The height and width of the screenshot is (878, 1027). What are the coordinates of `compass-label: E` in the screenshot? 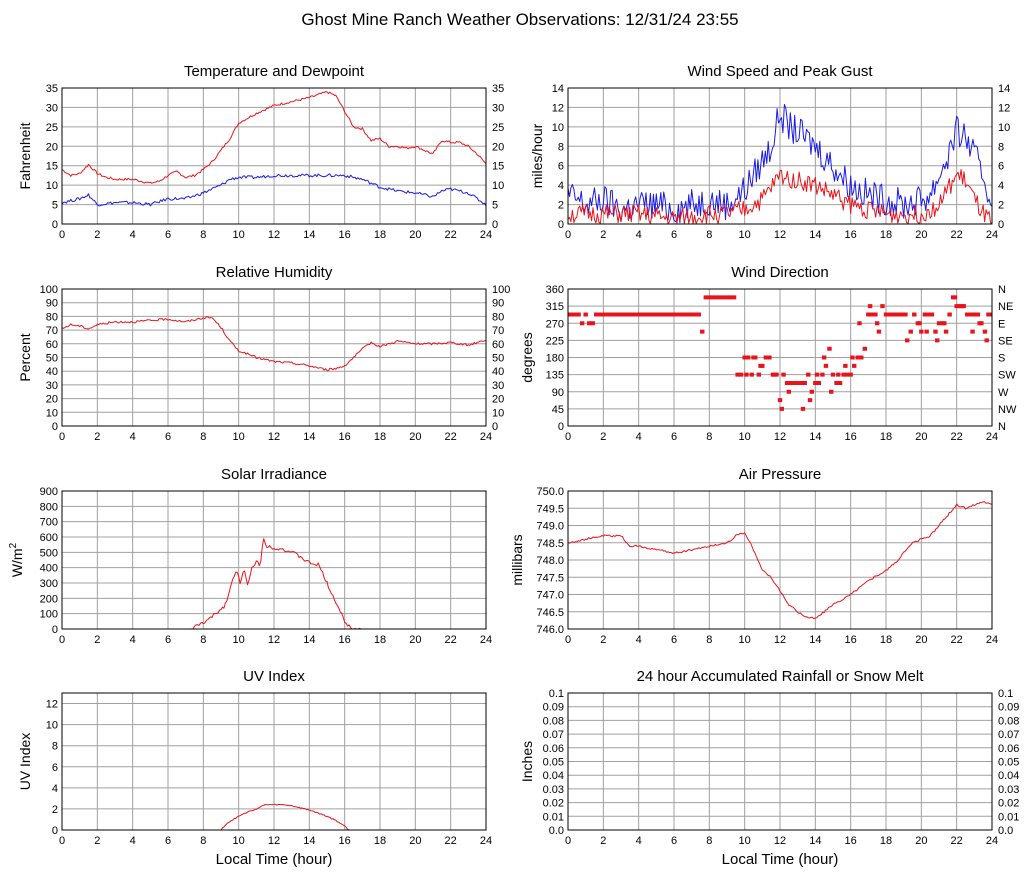 It's located at (1001, 324).